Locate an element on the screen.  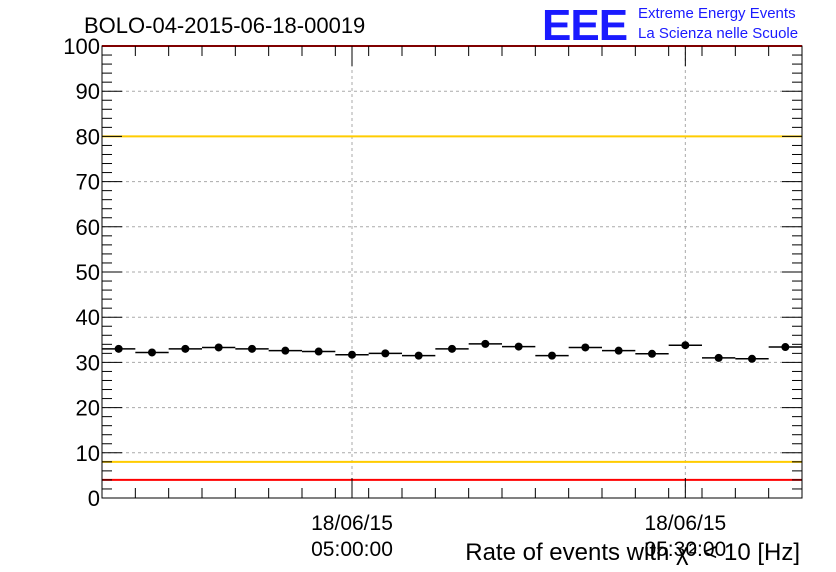
logo-line-2: La Scienza nelle Scuole is located at coordinates (718, 33).